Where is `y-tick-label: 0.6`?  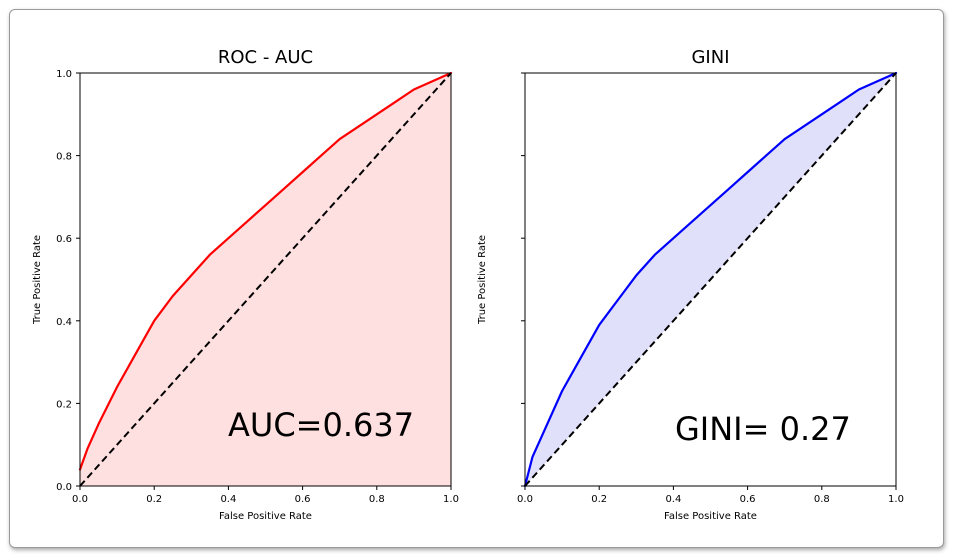
y-tick-label: 0.6 is located at coordinates (64, 239).